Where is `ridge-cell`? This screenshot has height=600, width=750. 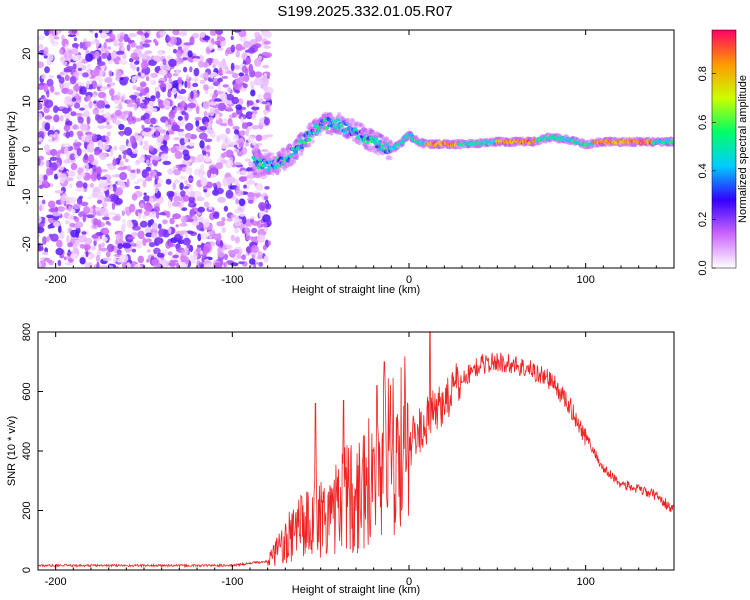 ridge-cell is located at coordinates (327, 128).